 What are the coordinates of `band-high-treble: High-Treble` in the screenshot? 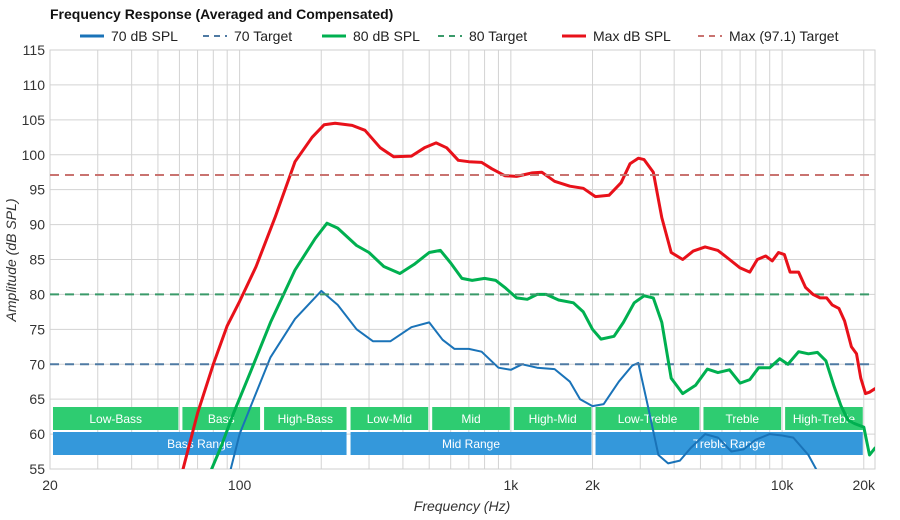 It's located at (824, 418).